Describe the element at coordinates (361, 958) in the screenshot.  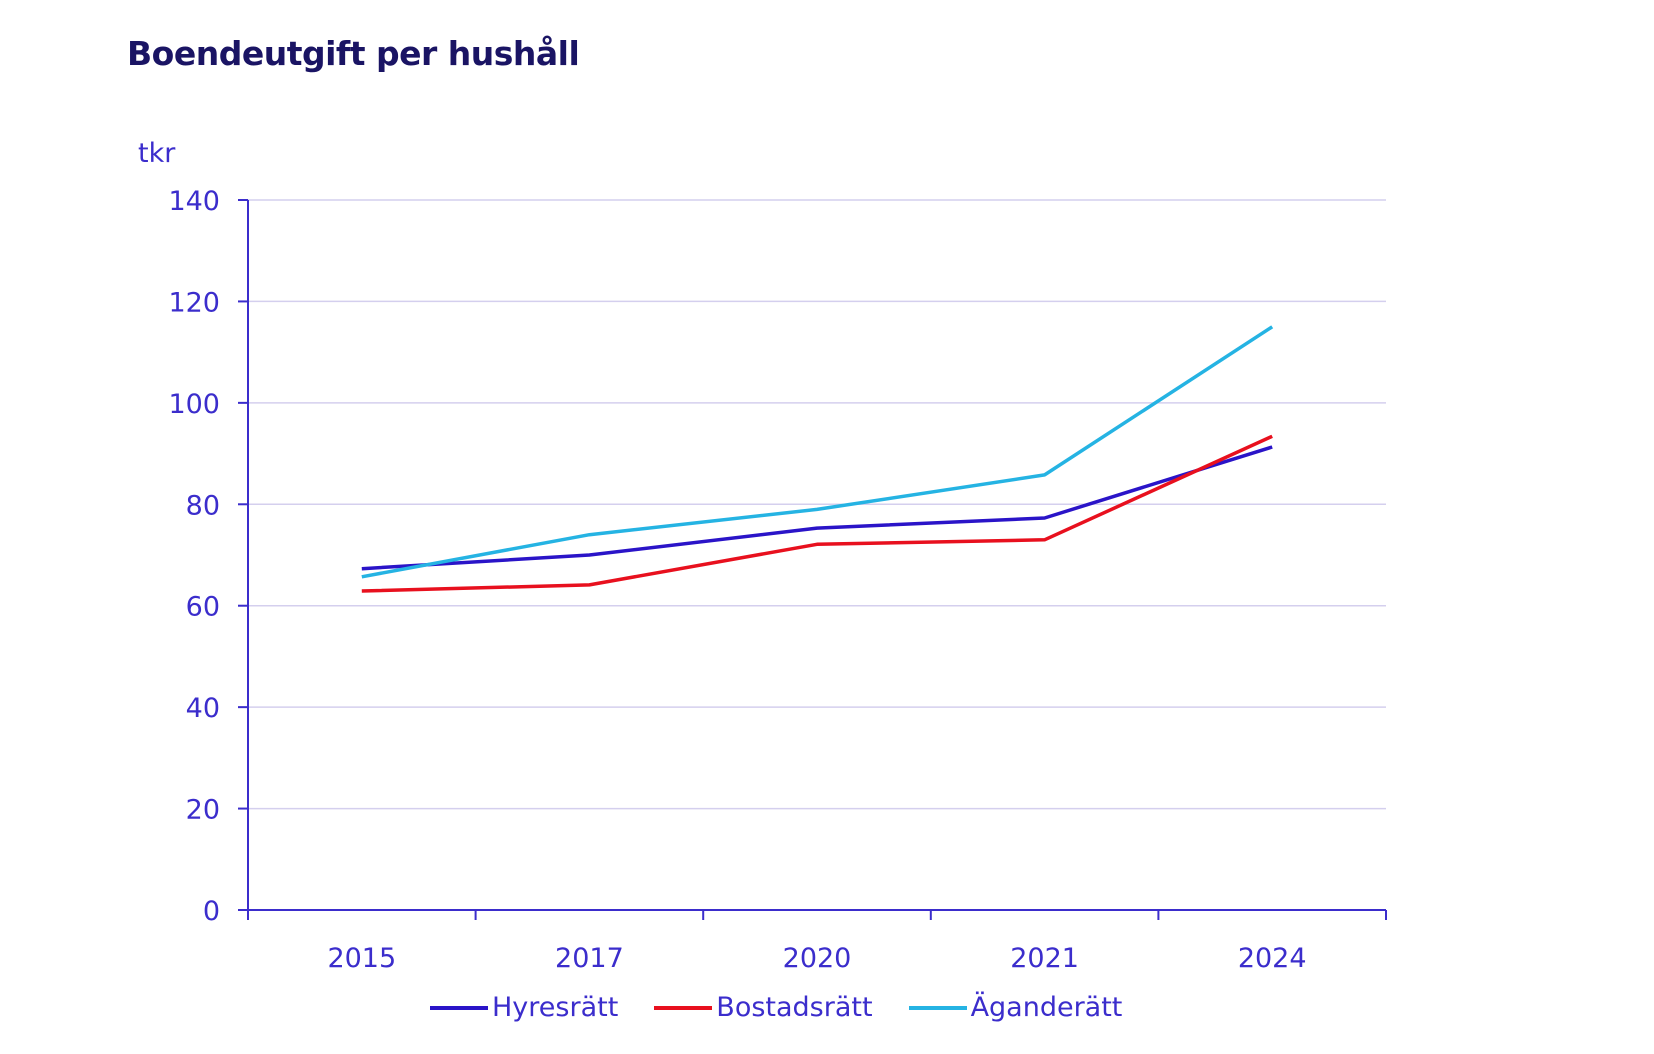
I see `x-tick-label-2015: 2015` at that location.